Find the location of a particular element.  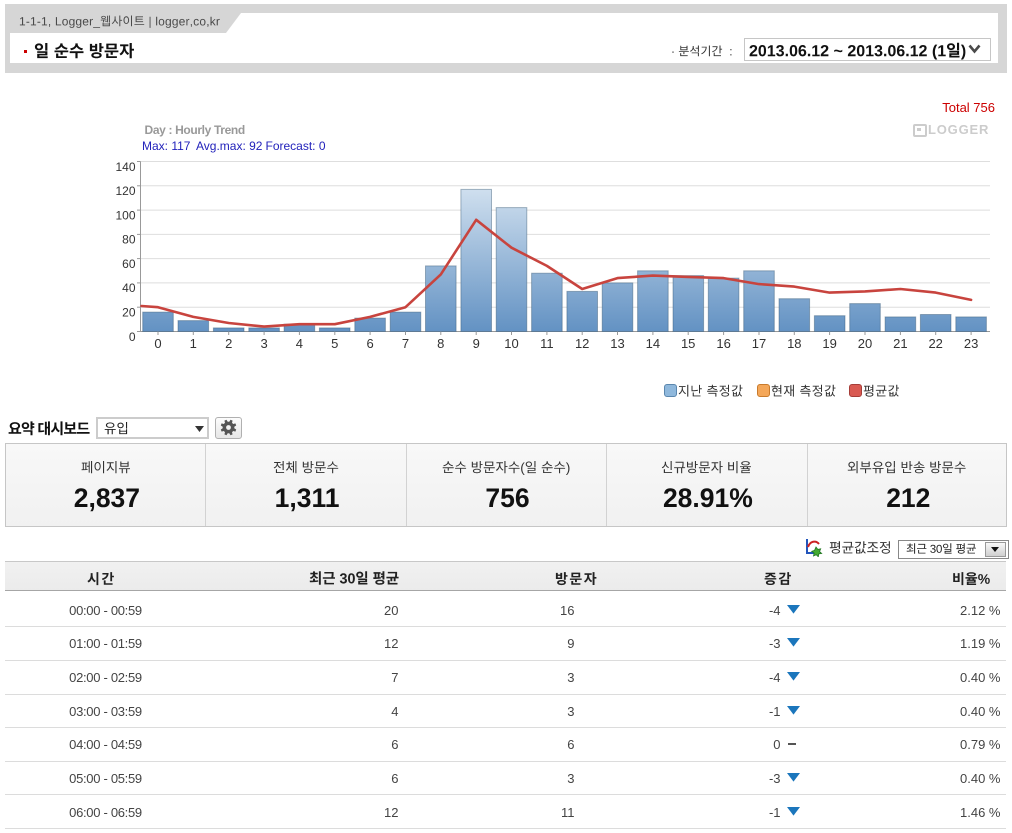

svg-text: 18 is located at coordinates (794, 343).